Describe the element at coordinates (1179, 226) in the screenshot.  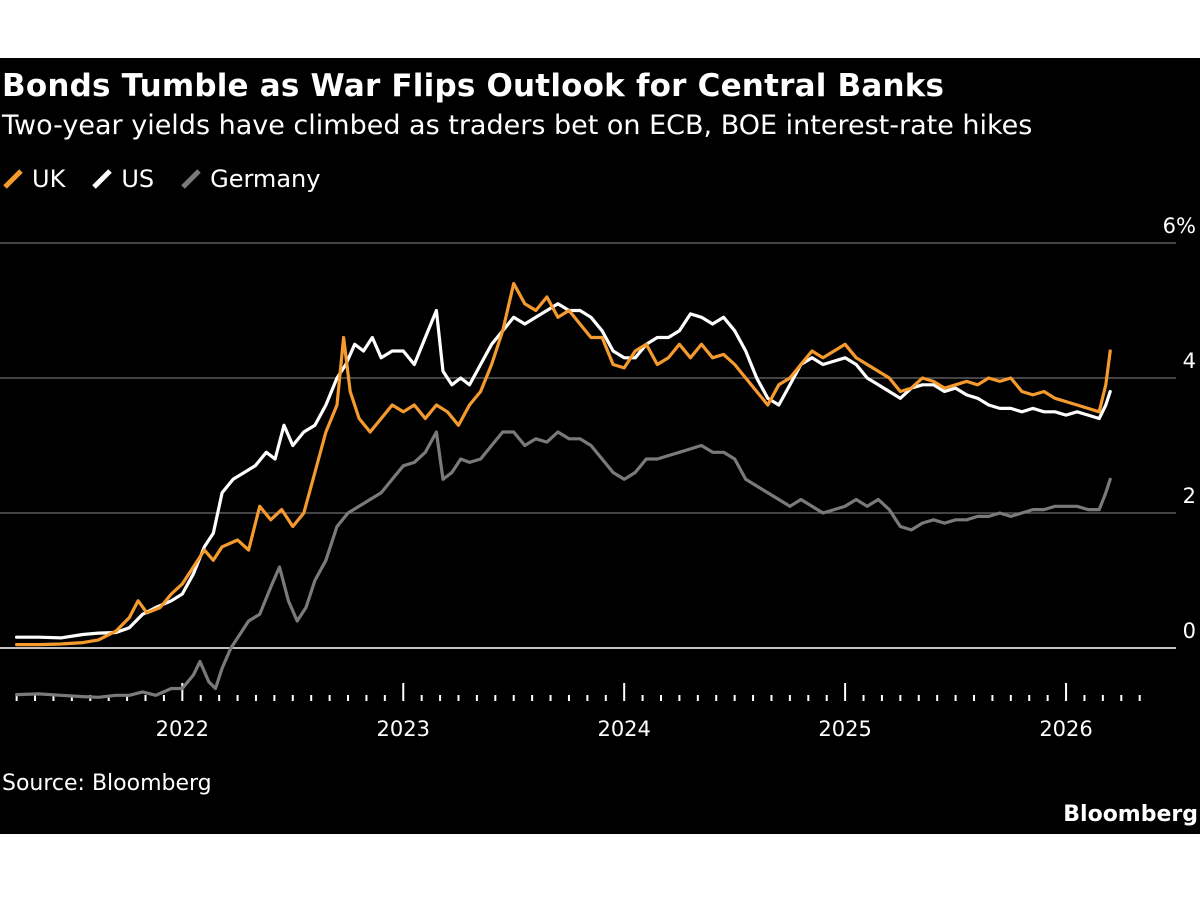
I see `y-tick-label: 6%` at that location.